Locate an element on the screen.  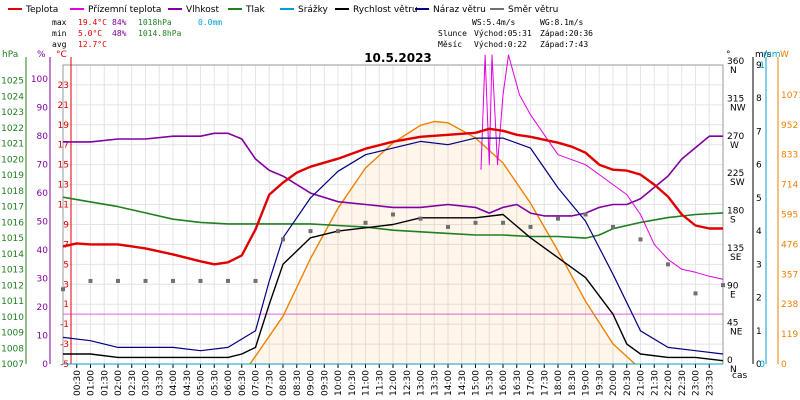
wind-speed-axis-tick: 0 is located at coordinates (759, 365).